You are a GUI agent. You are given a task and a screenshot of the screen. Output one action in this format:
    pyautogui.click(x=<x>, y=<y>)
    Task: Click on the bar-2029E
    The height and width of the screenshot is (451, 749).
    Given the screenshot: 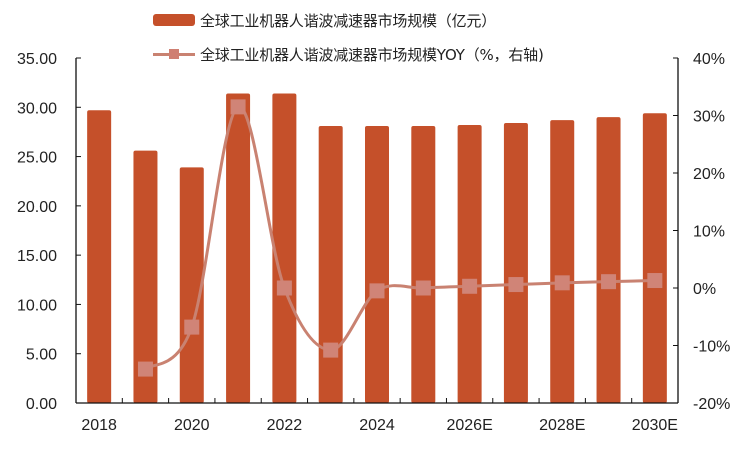 What is the action you would take?
    pyautogui.click(x=608, y=260)
    